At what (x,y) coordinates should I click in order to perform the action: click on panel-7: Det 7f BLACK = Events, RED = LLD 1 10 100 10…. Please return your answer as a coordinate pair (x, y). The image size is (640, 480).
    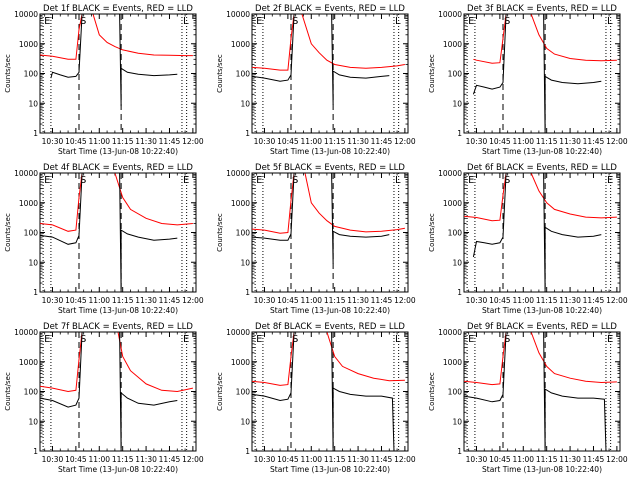
    Looking at the image, I should click on (104, 398).